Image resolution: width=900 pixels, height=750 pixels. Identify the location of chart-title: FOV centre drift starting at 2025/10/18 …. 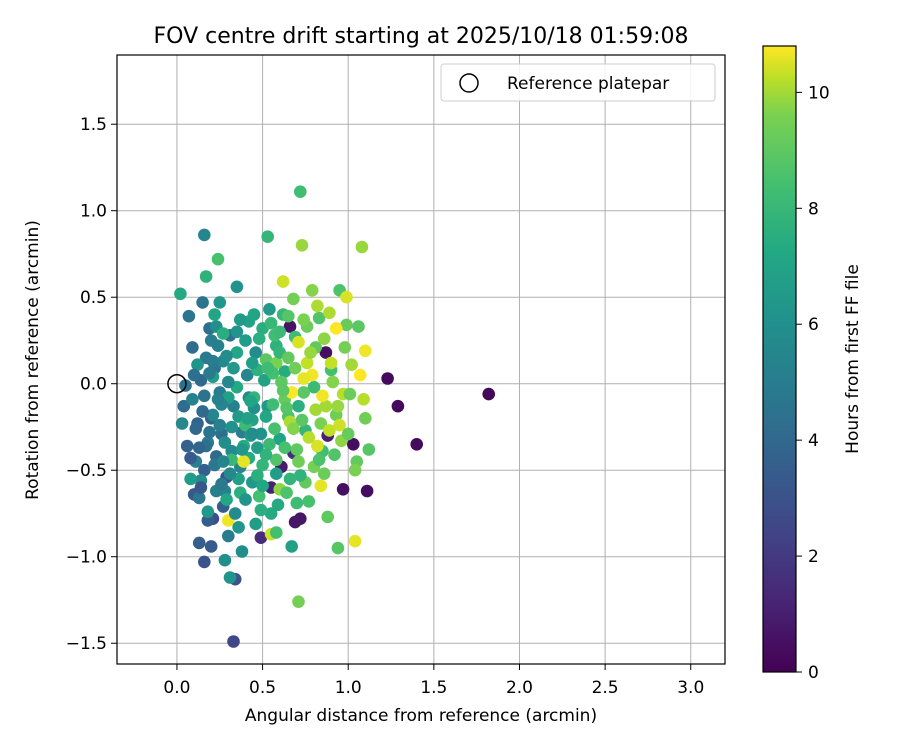
(421, 36).